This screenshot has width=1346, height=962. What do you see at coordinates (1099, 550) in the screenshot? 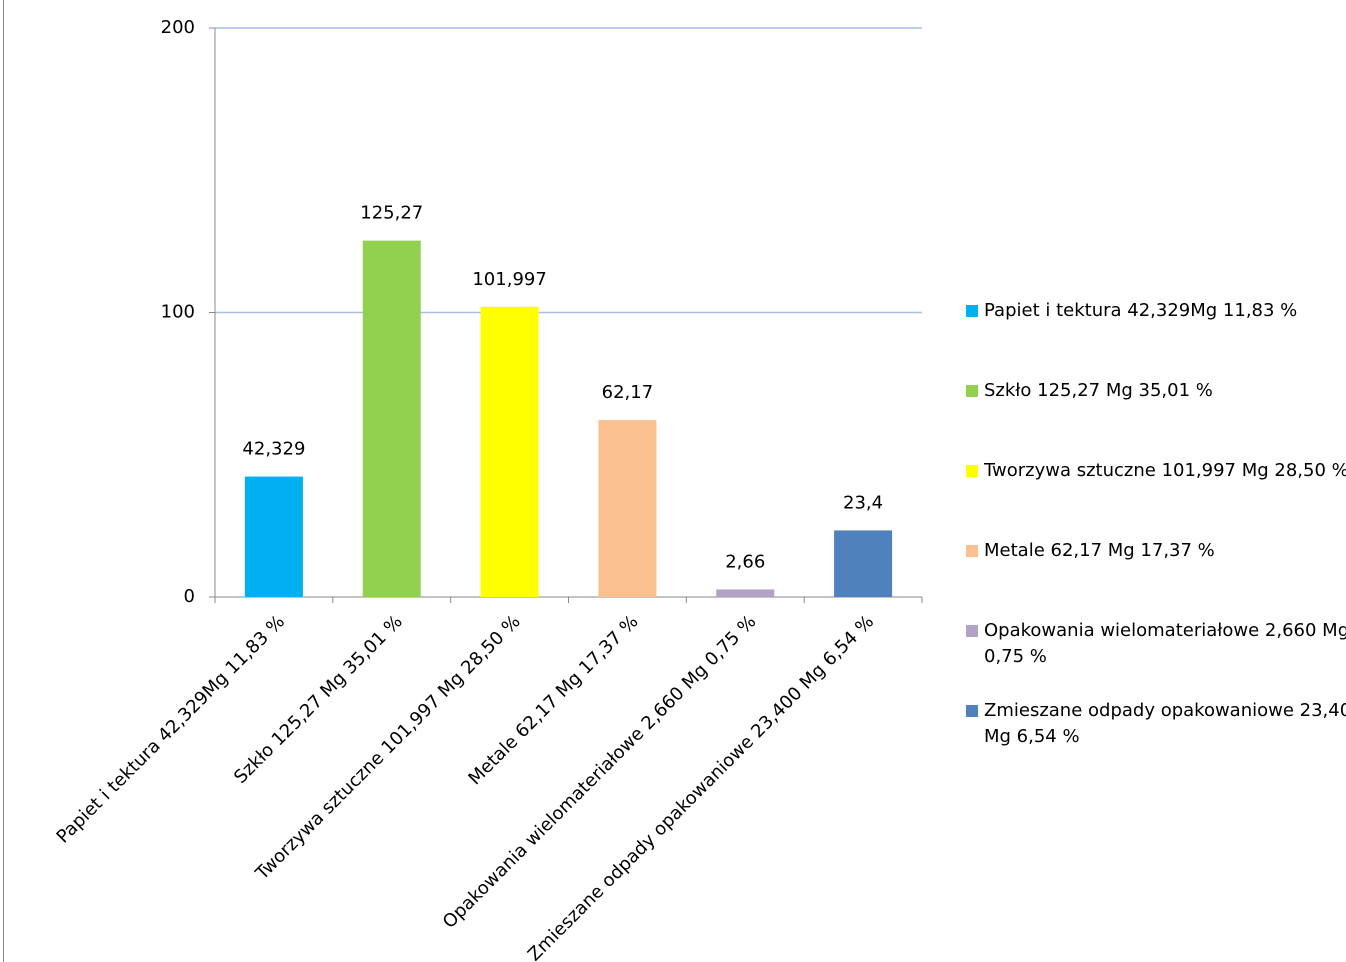
I see `legend-label: Metale 62,17 Mg 17,37 %` at bounding box center [1099, 550].